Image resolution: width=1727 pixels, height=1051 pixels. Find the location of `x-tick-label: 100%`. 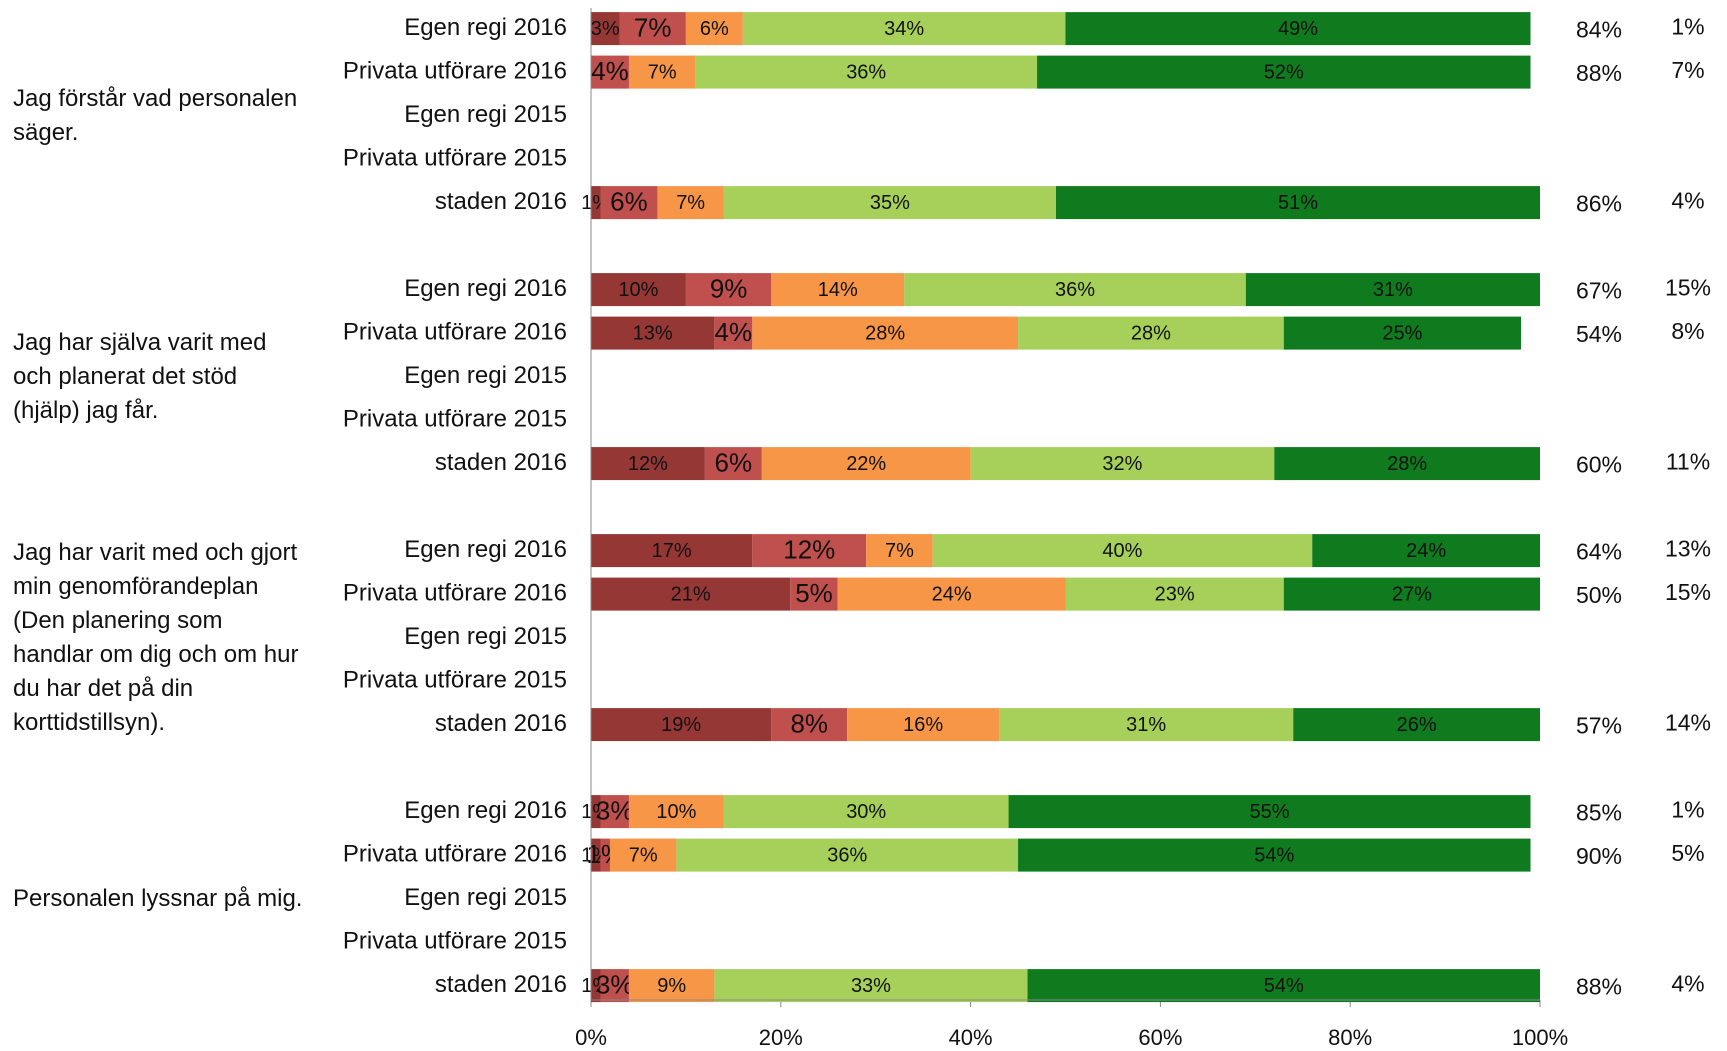

x-tick-label: 100% is located at coordinates (1540, 1037).